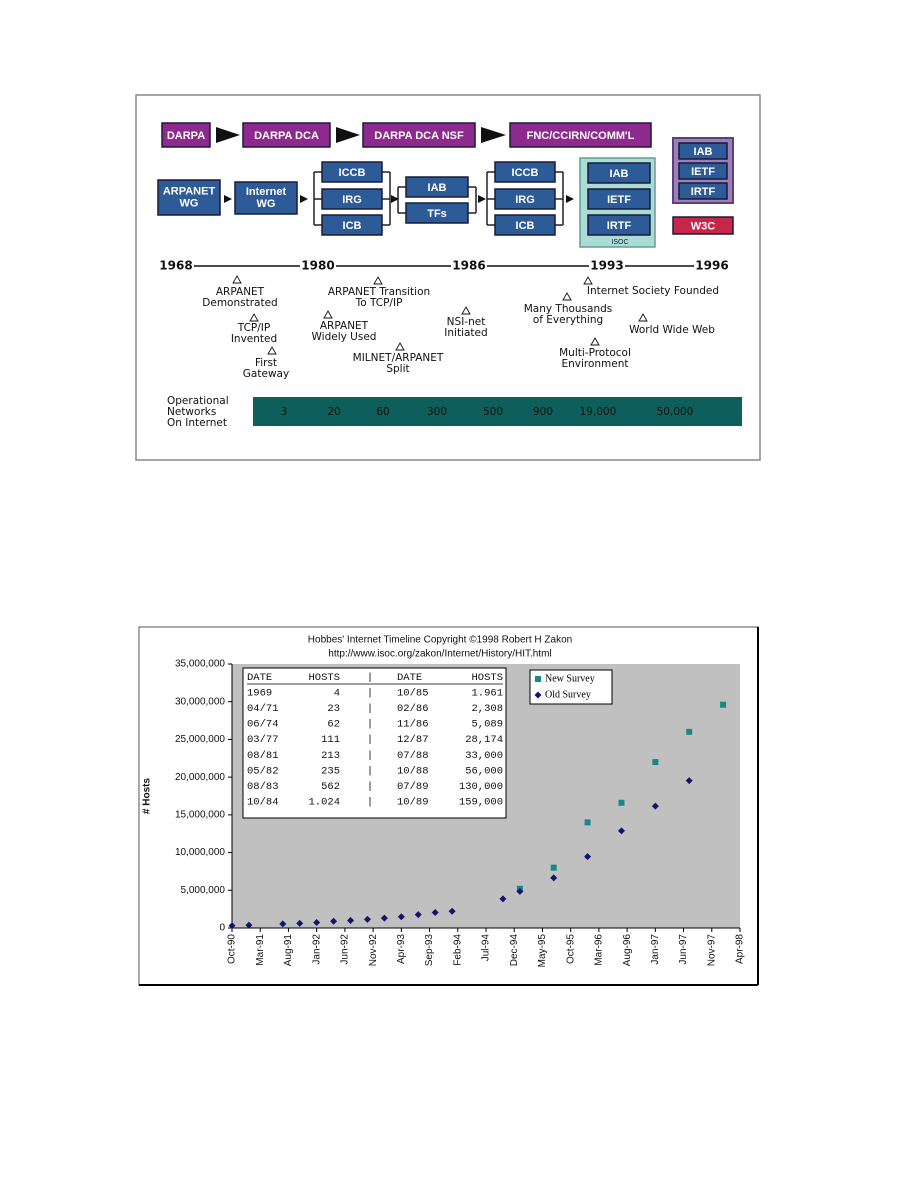 The width and height of the screenshot is (918, 1188). Describe the element at coordinates (333, 709) in the screenshot. I see `table-cell: 23` at that location.